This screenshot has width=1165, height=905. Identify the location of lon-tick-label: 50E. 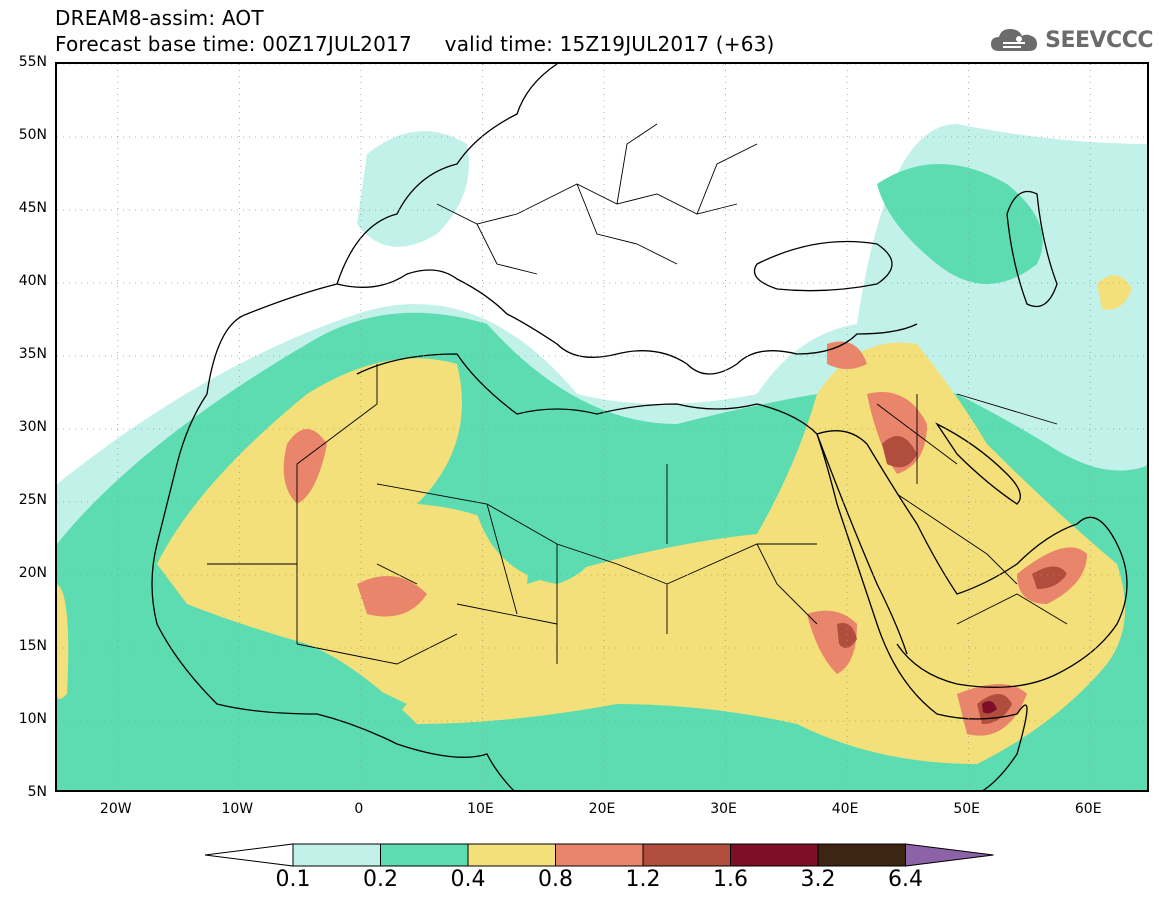
(966, 809).